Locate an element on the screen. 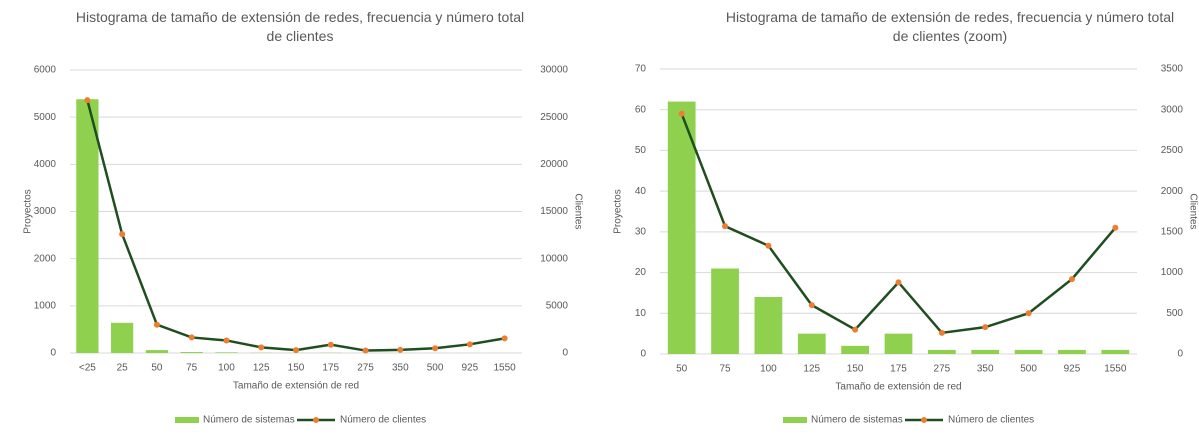 This screenshot has width=1199, height=435. y2-axis-label: Clientes is located at coordinates (1192, 211).